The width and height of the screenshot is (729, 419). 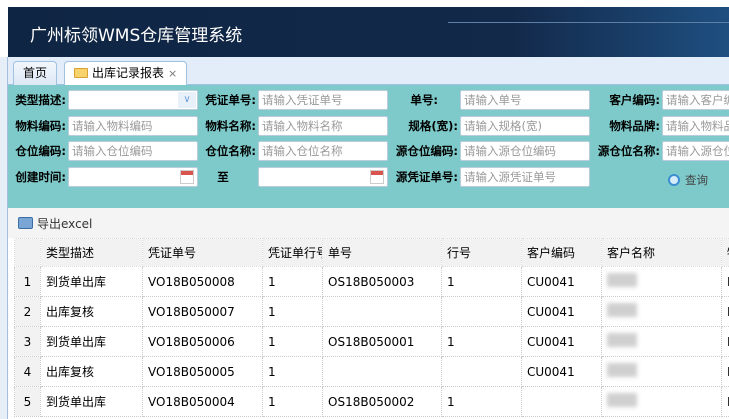 What do you see at coordinates (382, 252) in the screenshot?
I see `column-header: 单号` at bounding box center [382, 252].